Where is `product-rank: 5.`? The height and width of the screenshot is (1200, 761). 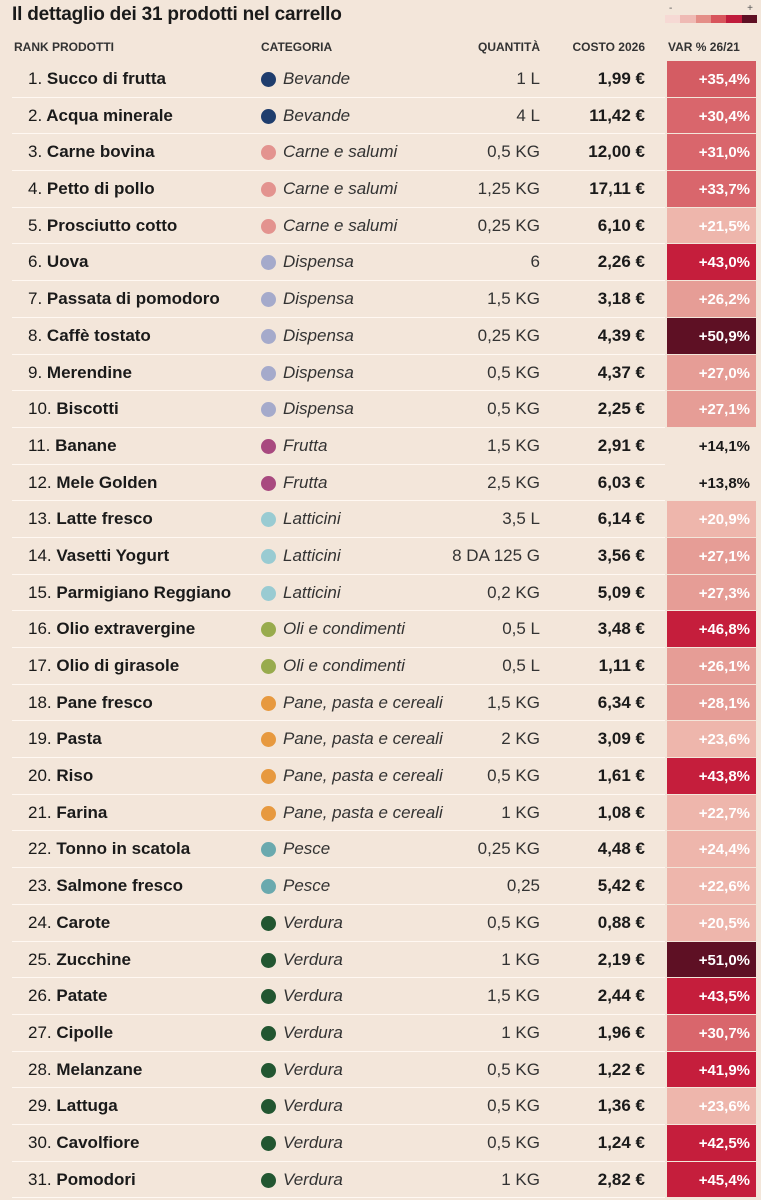
product-rank: 5. is located at coordinates (35, 225).